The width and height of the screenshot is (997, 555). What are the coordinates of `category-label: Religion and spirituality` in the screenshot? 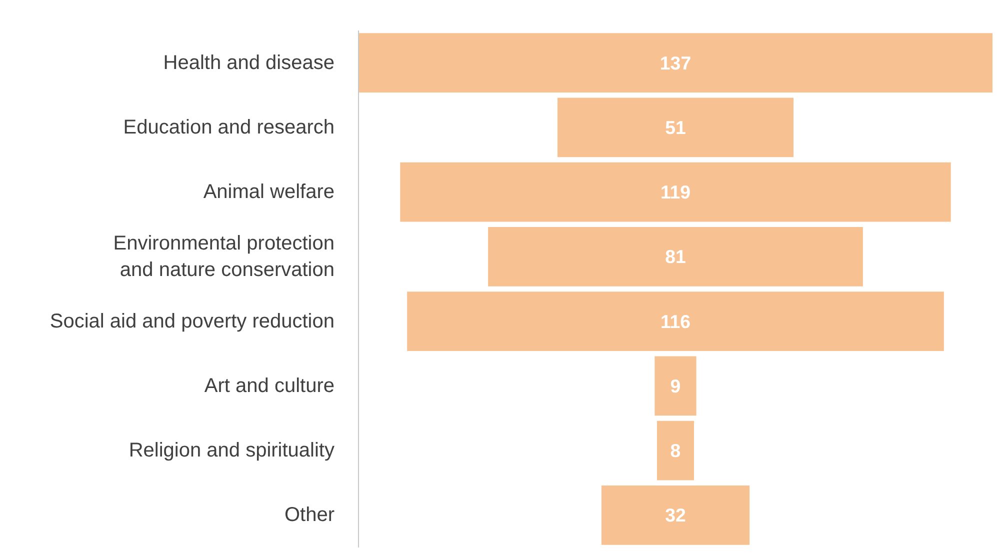 It's located at (231, 451).